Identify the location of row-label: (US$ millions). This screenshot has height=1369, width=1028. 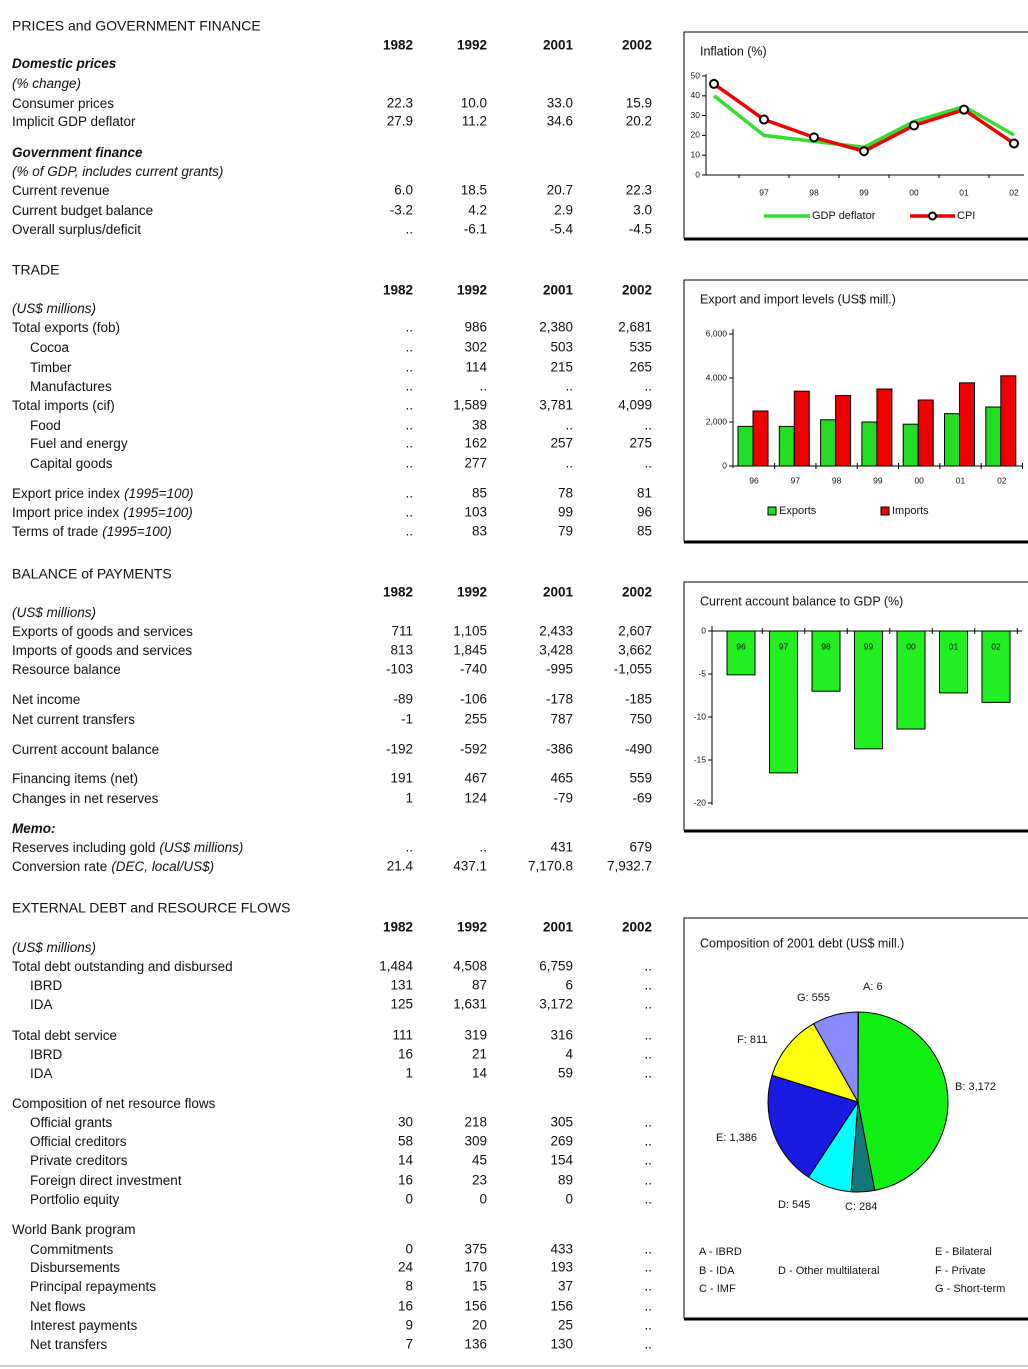
(54, 947).